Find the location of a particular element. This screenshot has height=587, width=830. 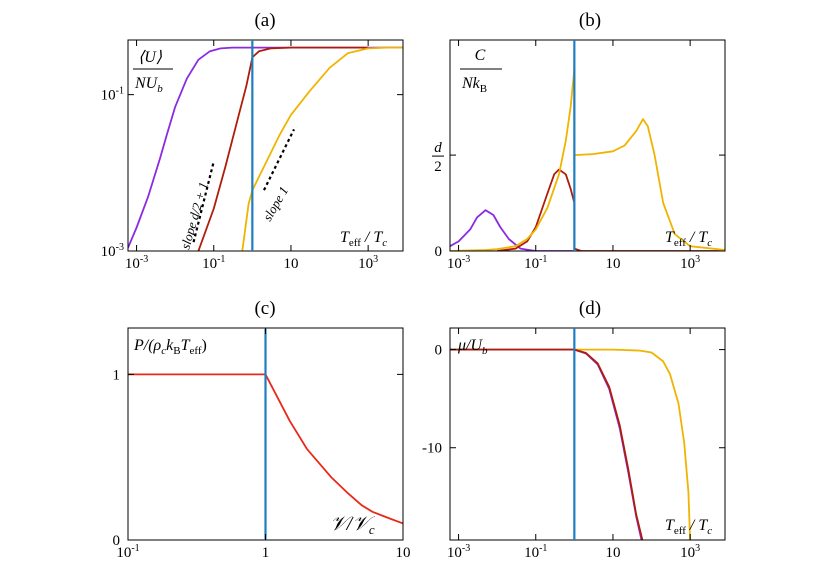

panel-a-xtick-label: 10⁻¹ is located at coordinates (213, 263).